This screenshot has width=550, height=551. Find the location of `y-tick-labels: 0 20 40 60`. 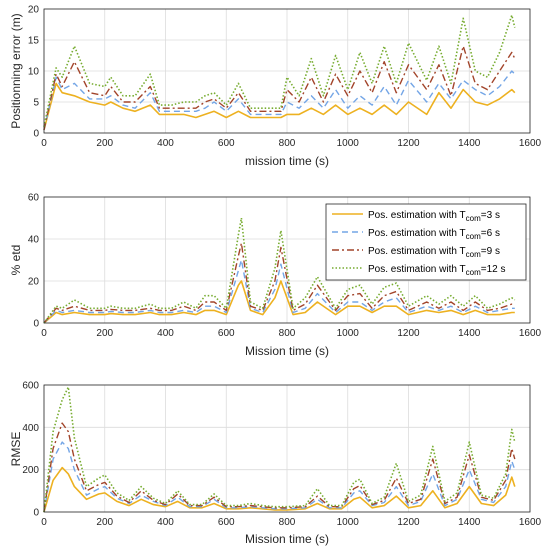

y-tick-labels: 0 20 40 60 is located at coordinates (34, 261).